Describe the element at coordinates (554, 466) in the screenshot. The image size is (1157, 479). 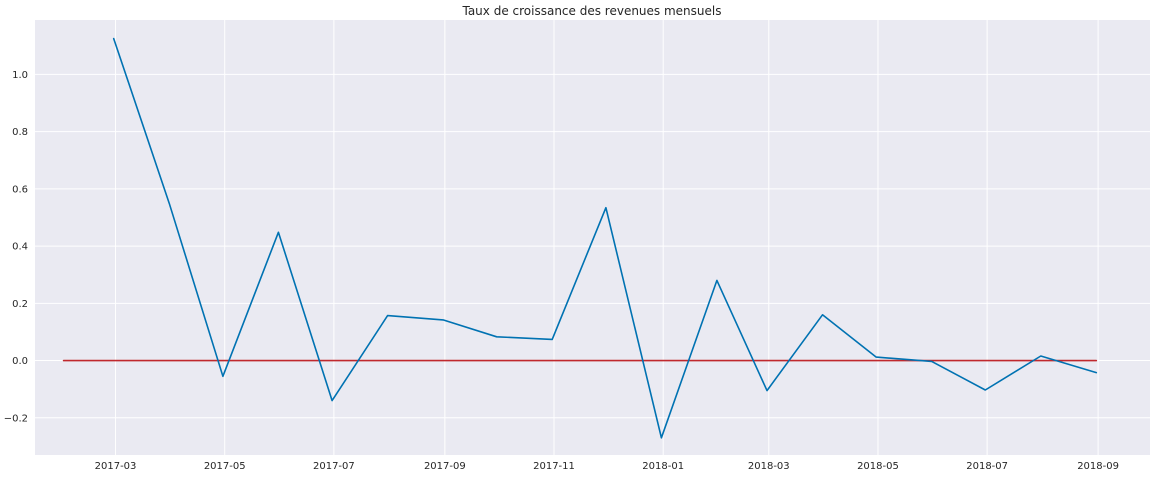
I see `x-tick-label: 2017-11` at that location.